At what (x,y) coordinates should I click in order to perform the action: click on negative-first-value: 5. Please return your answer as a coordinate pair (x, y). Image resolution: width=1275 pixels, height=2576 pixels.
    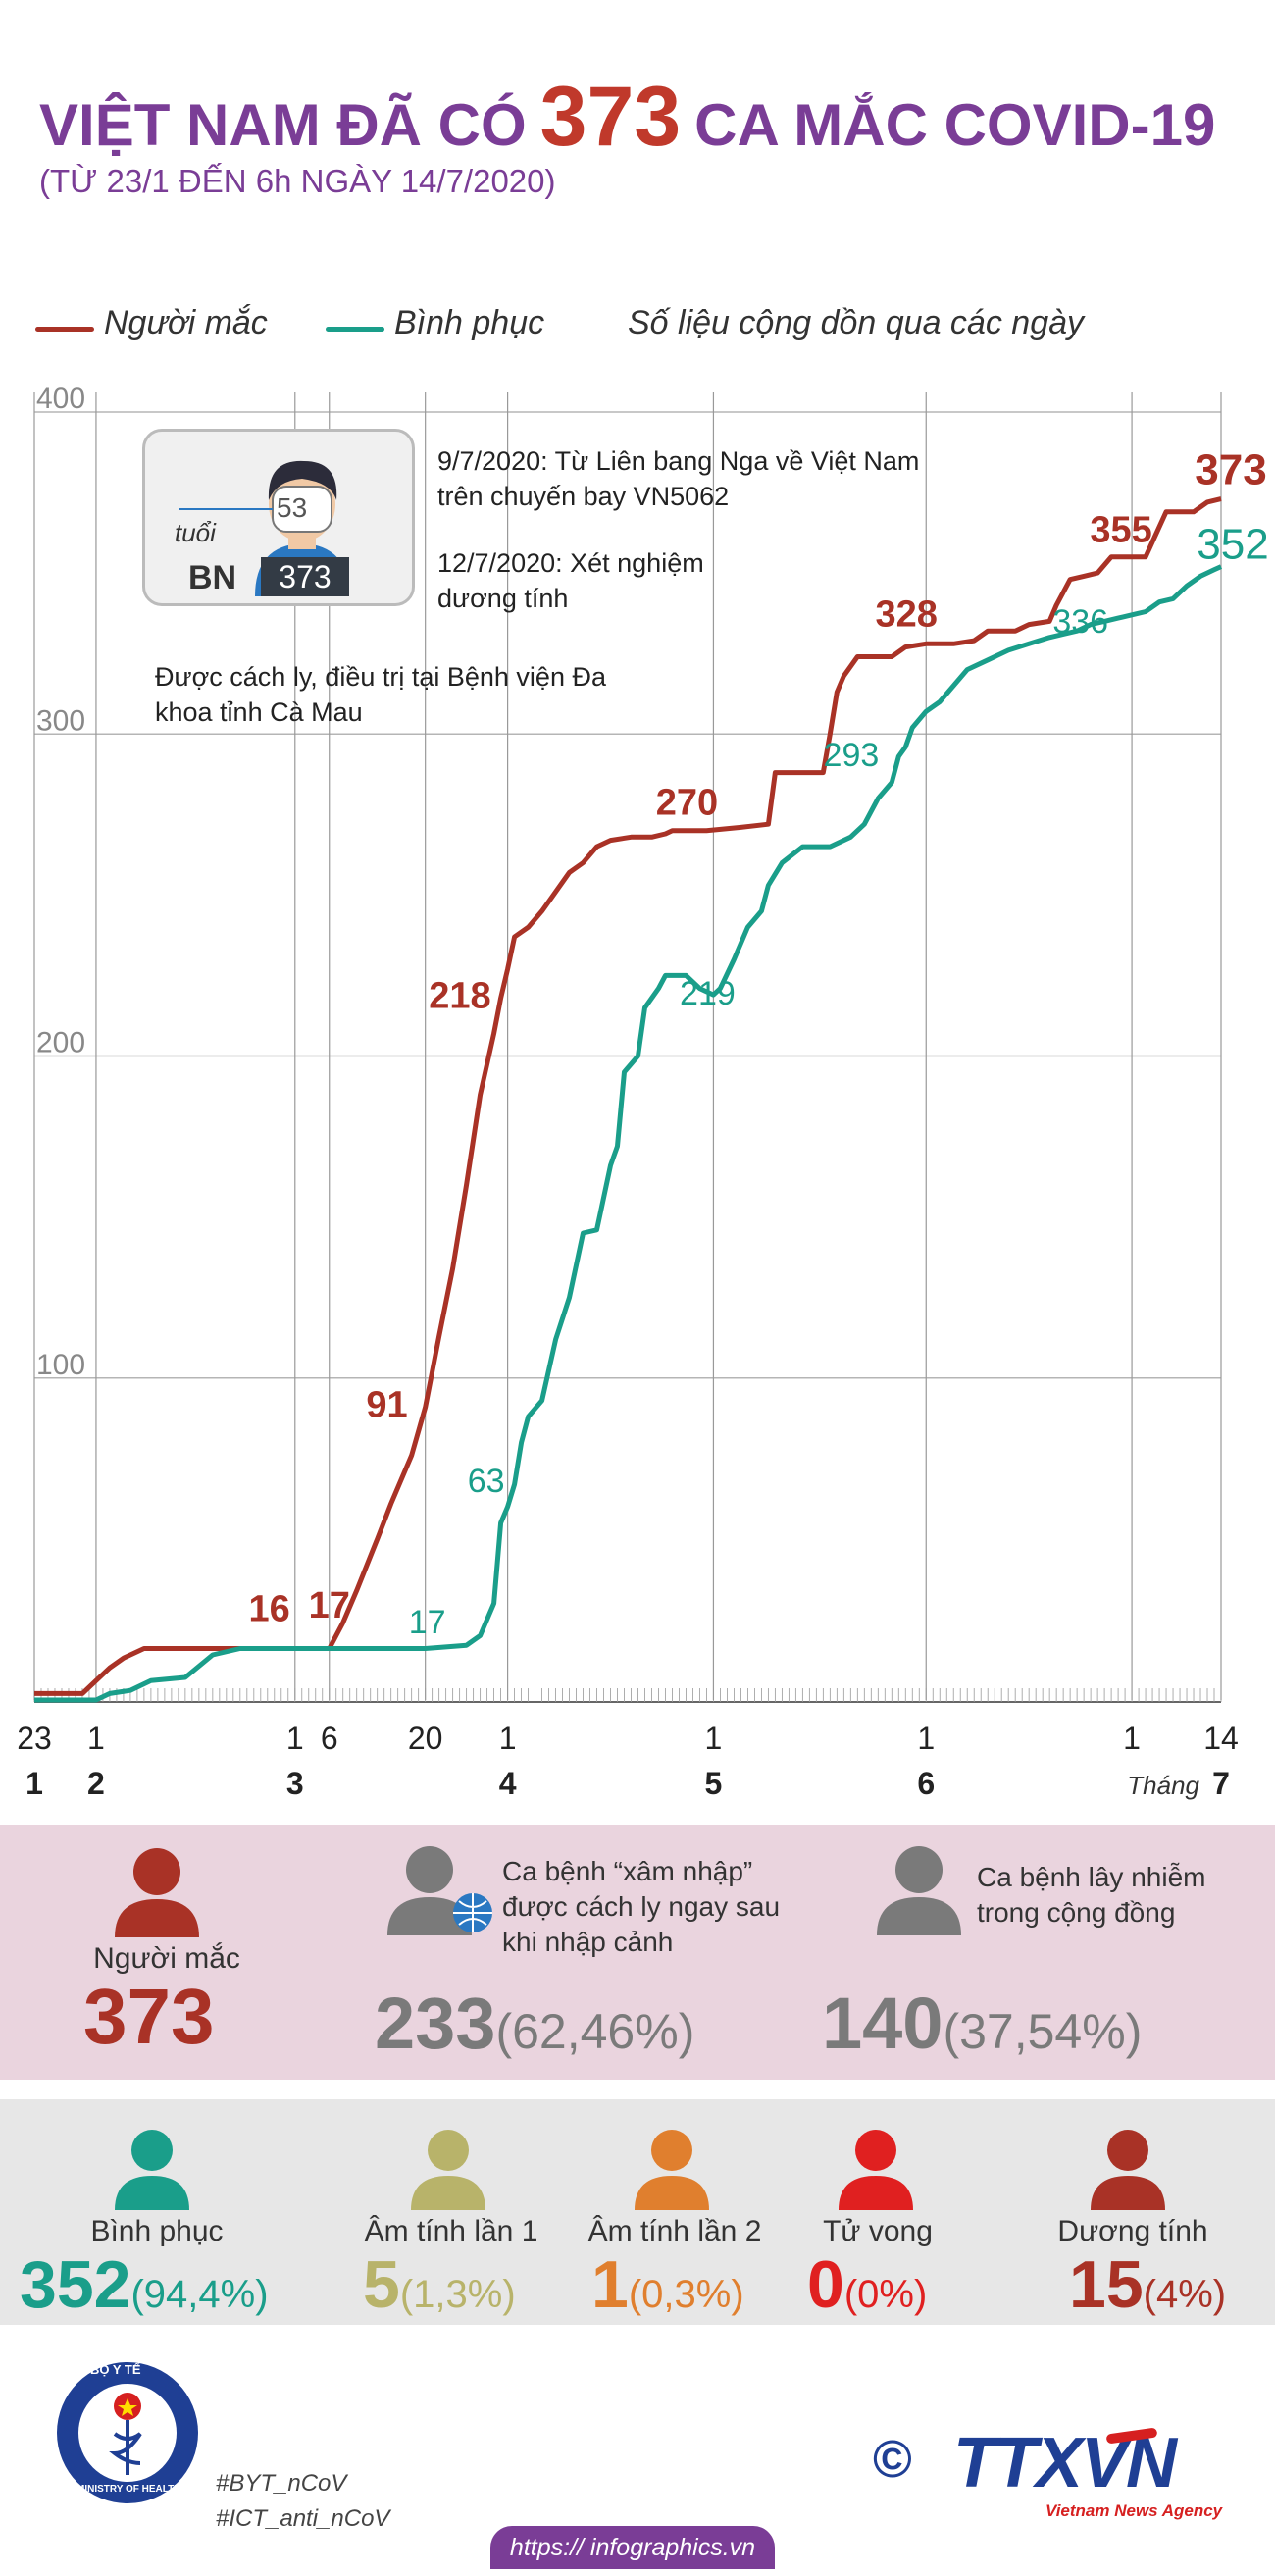
    Looking at the image, I should click on (381, 2284).